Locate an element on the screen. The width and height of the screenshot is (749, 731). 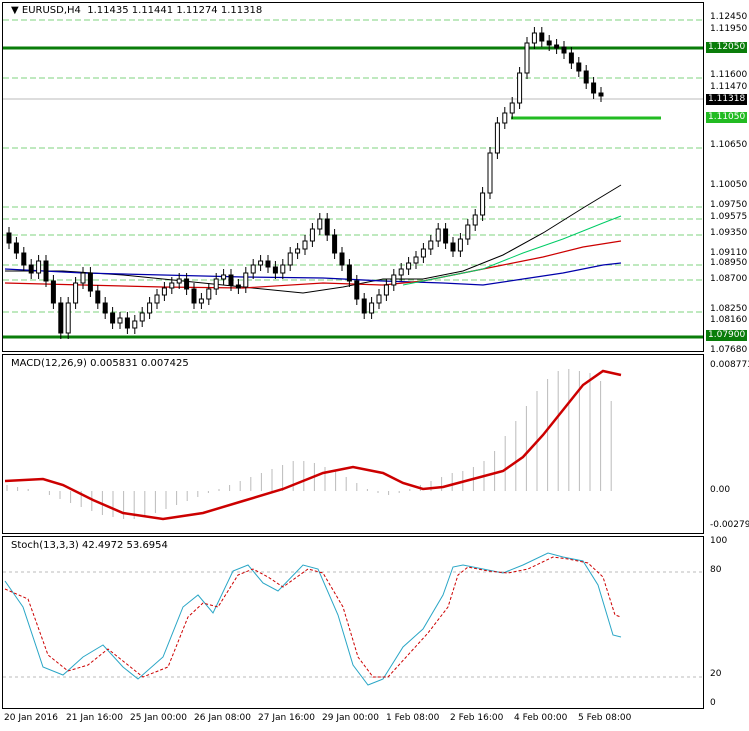
ohlc-values: 1.11435 1.11441 1.11274 1.11318 is located at coordinates (175, 10).